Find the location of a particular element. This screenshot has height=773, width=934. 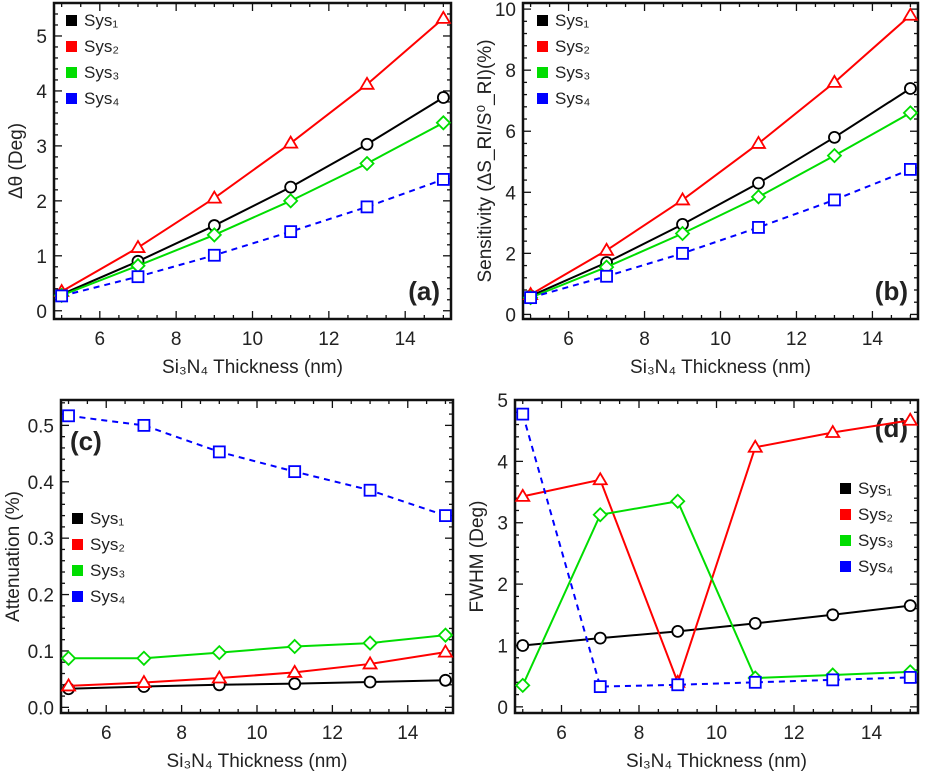

y-axis-label: Δθ (Deg) is located at coordinates (16, 161).